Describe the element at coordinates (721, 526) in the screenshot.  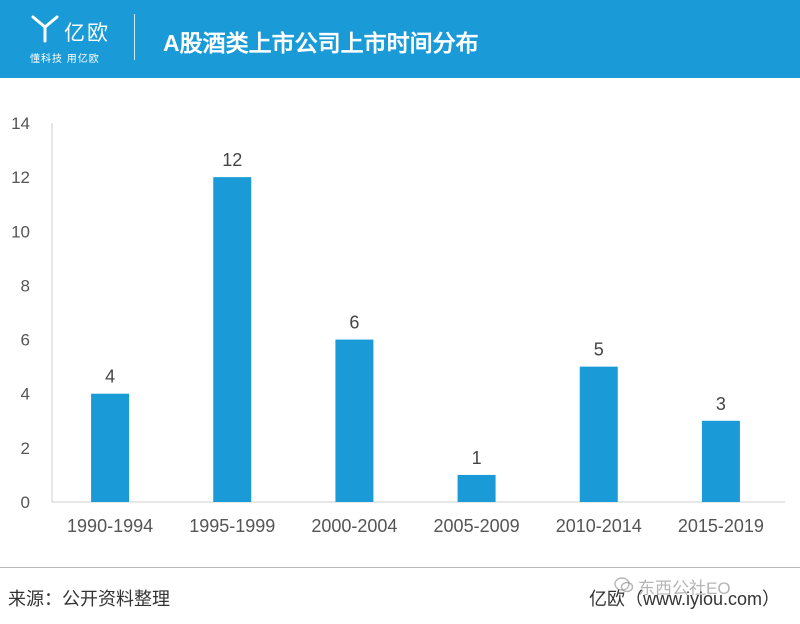
I see `x-tick-label: 2015-2019` at that location.